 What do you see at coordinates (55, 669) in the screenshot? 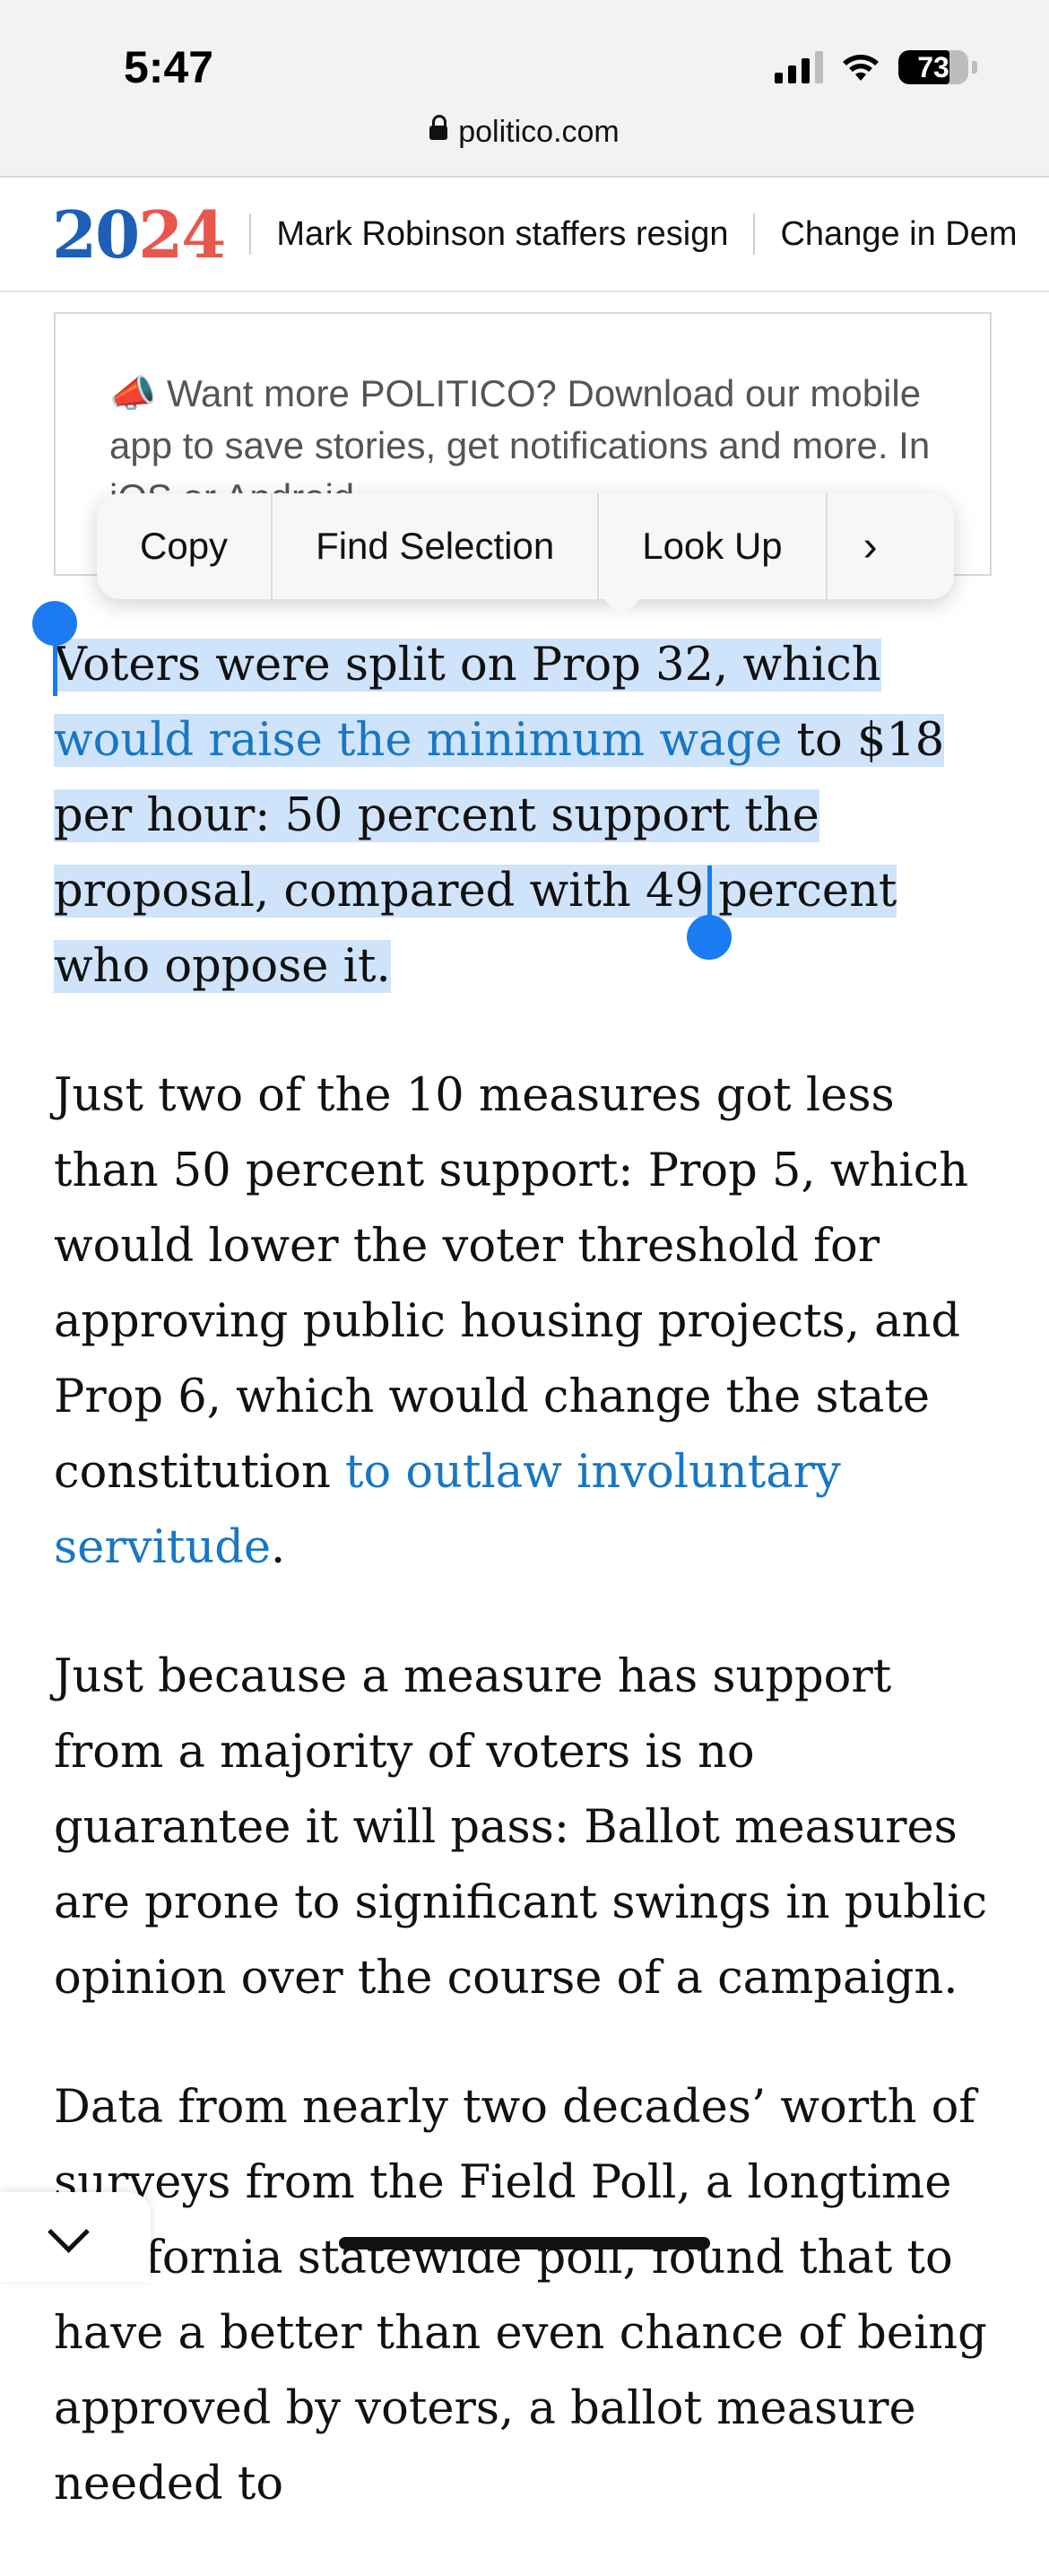
I see `selection-start-caret` at bounding box center [55, 669].